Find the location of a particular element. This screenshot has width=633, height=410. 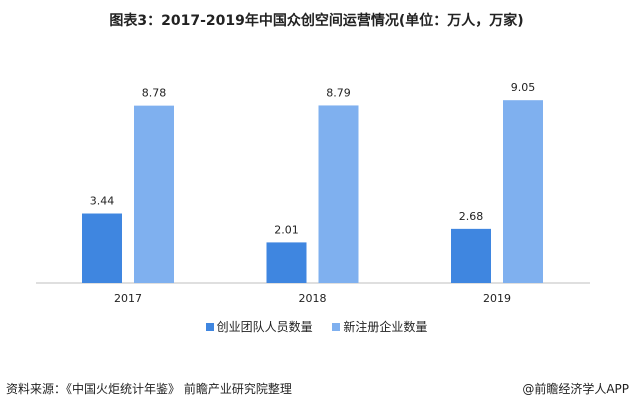

credit-note: @前瞻经济学人APP is located at coordinates (575, 389).